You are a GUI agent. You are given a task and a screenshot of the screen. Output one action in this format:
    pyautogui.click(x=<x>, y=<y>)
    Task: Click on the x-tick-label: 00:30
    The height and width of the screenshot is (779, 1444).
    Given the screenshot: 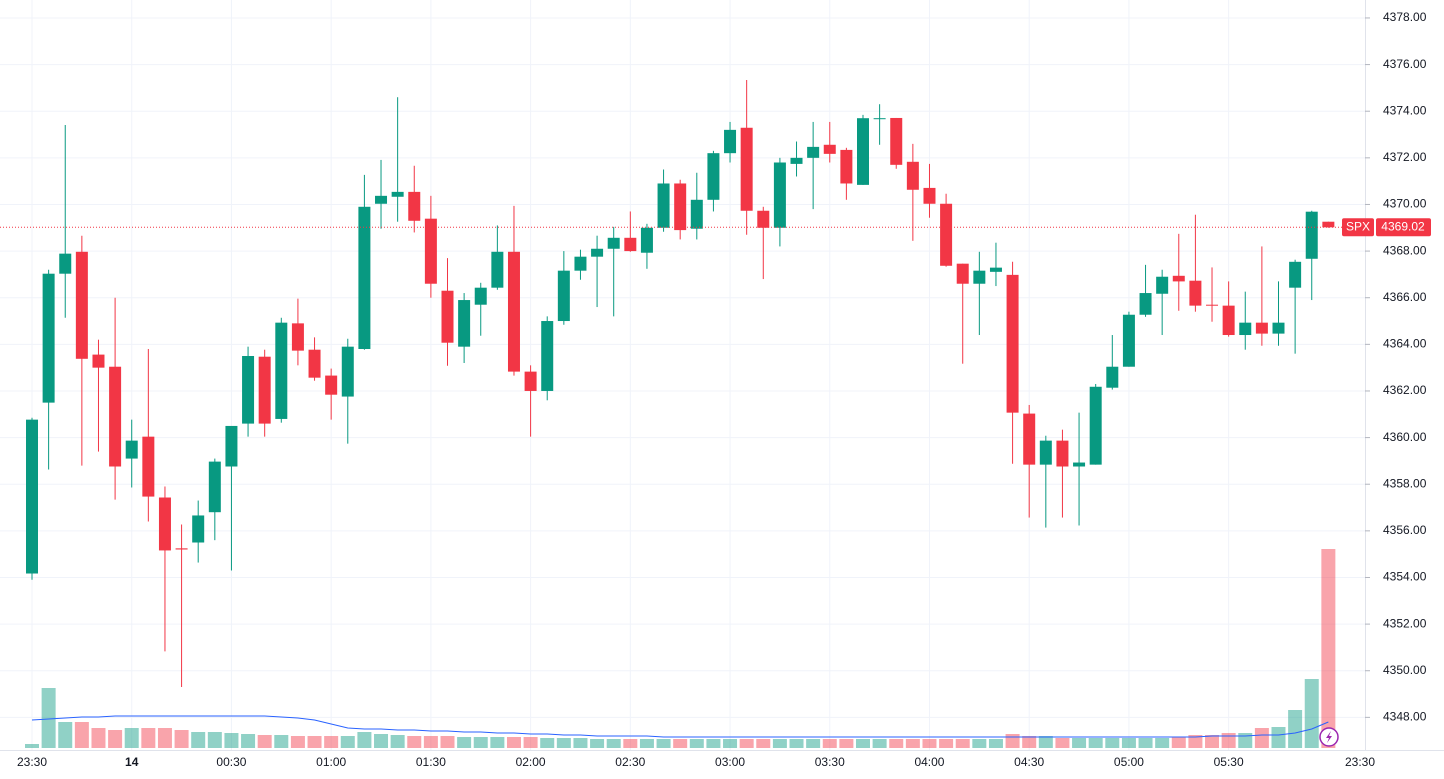 What is the action you would take?
    pyautogui.click(x=231, y=762)
    